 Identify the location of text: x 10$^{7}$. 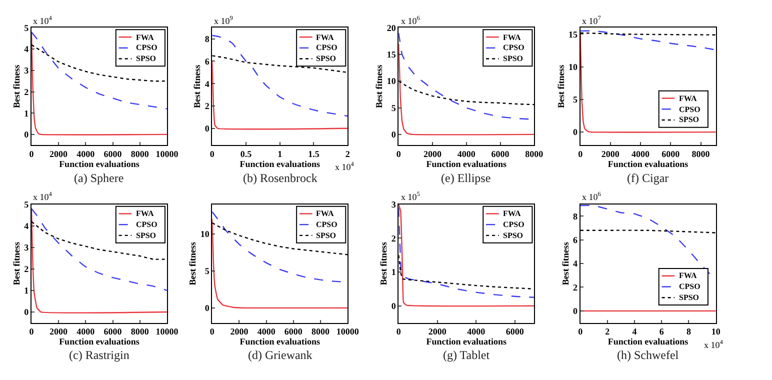
(591, 20).